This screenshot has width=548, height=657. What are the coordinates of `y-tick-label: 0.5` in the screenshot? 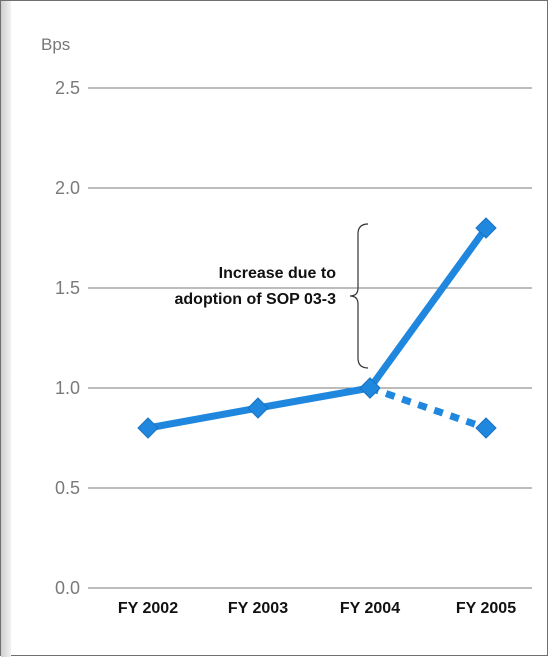 It's located at (67, 488).